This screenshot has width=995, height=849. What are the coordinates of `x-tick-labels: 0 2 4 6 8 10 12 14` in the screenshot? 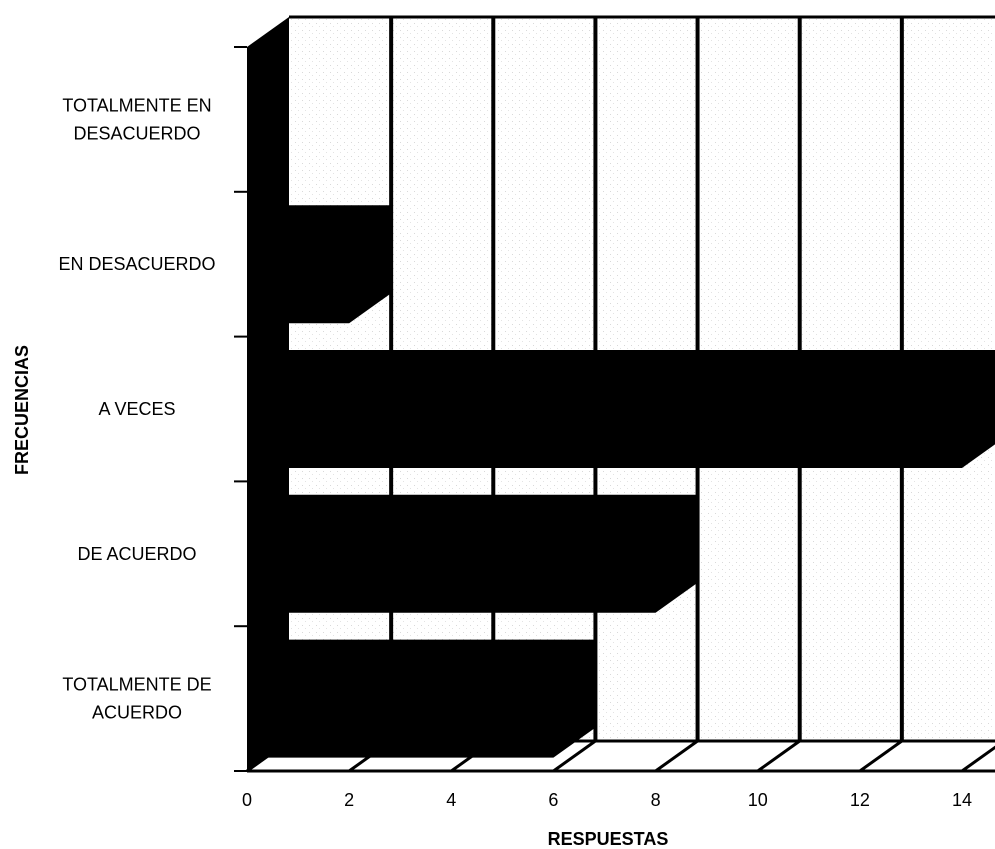 It's located at (607, 800).